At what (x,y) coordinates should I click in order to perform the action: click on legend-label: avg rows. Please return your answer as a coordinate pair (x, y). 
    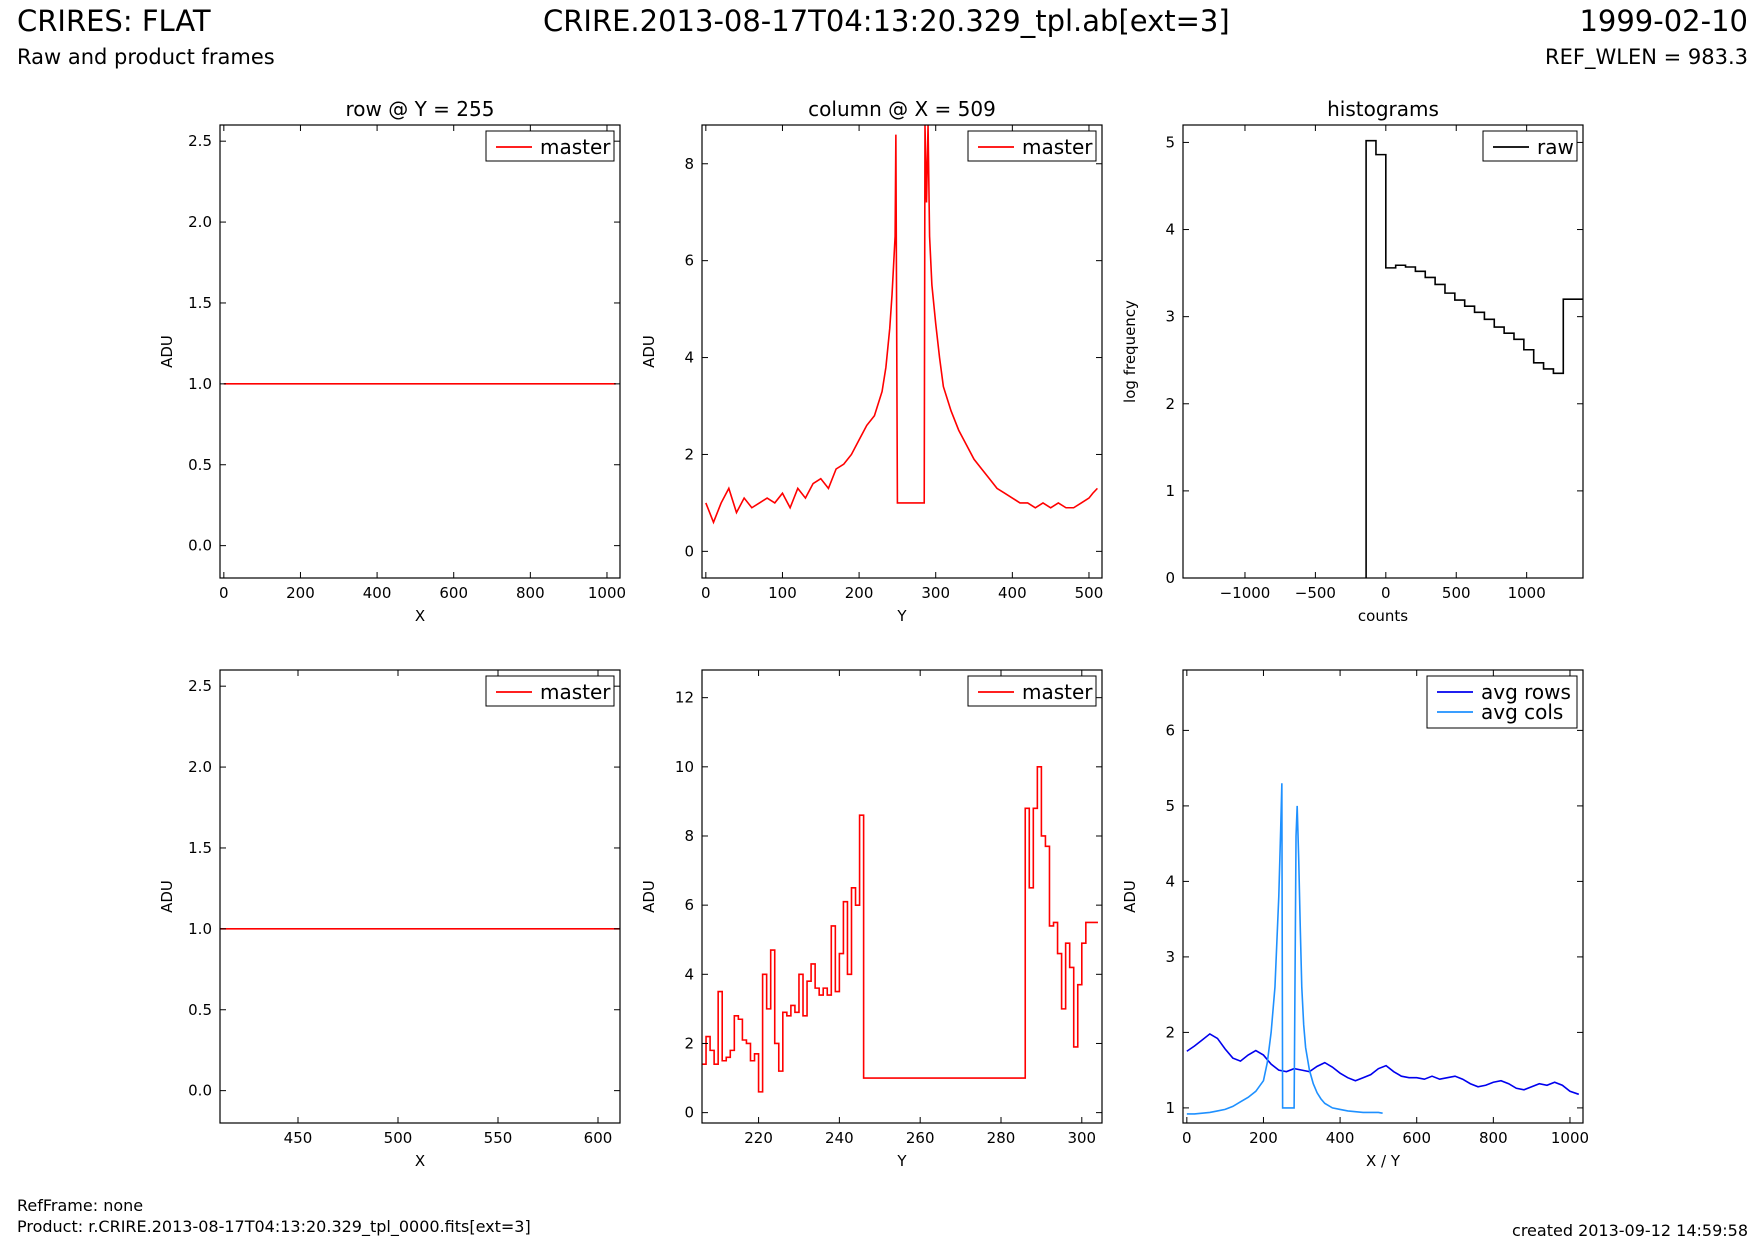
    Looking at the image, I should click on (1526, 692).